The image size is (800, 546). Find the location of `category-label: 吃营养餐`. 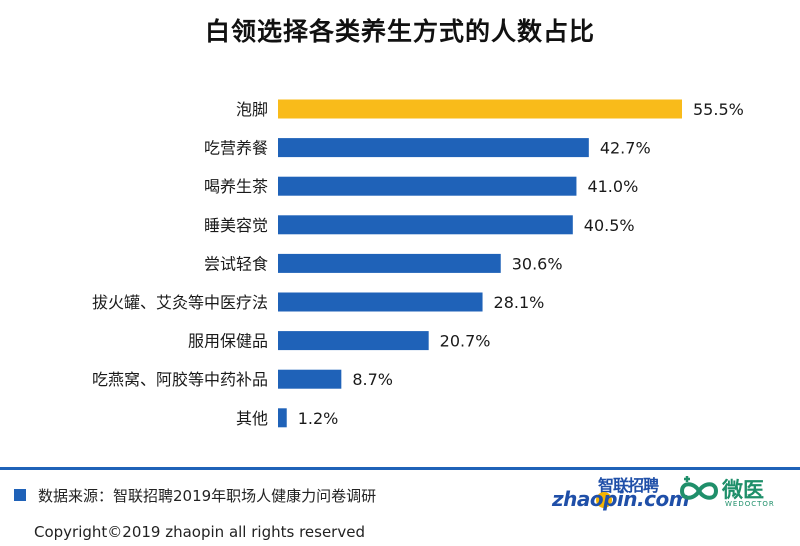

category-label: 吃营养餐 is located at coordinates (236, 148).